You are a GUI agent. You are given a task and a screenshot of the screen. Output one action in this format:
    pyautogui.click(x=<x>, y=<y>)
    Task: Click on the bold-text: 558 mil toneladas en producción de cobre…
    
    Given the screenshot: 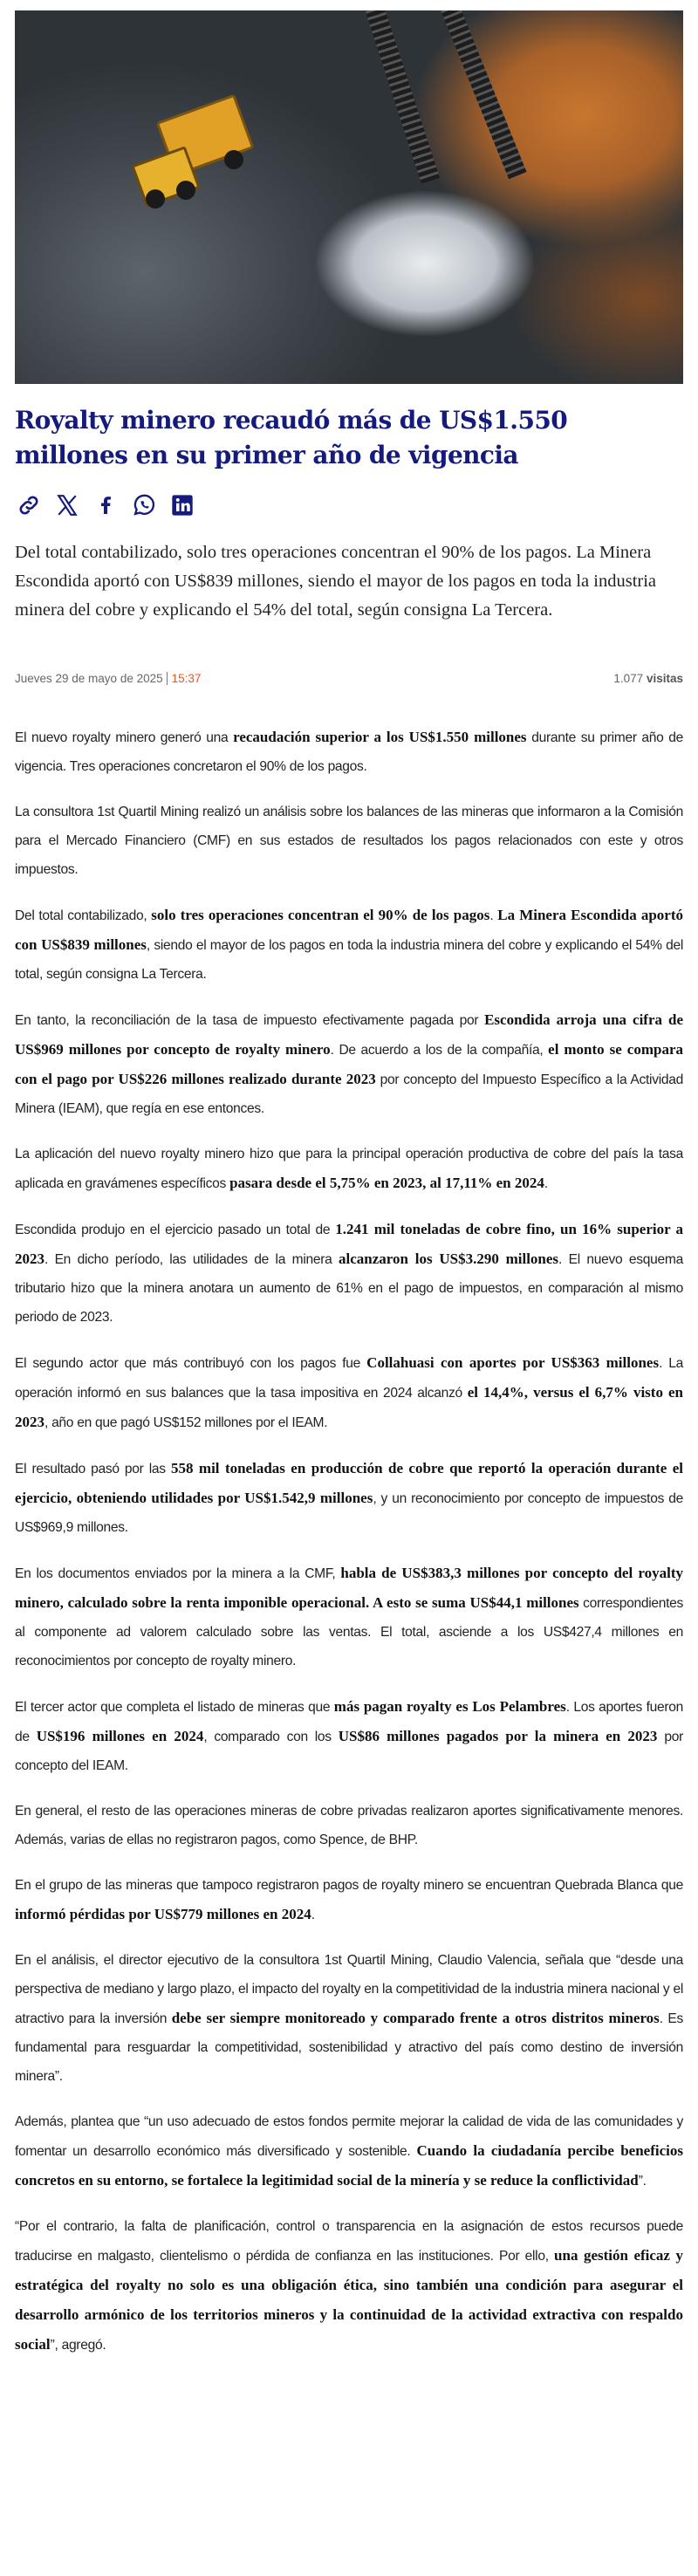 What is the action you would take?
    pyautogui.click(x=349, y=1483)
    